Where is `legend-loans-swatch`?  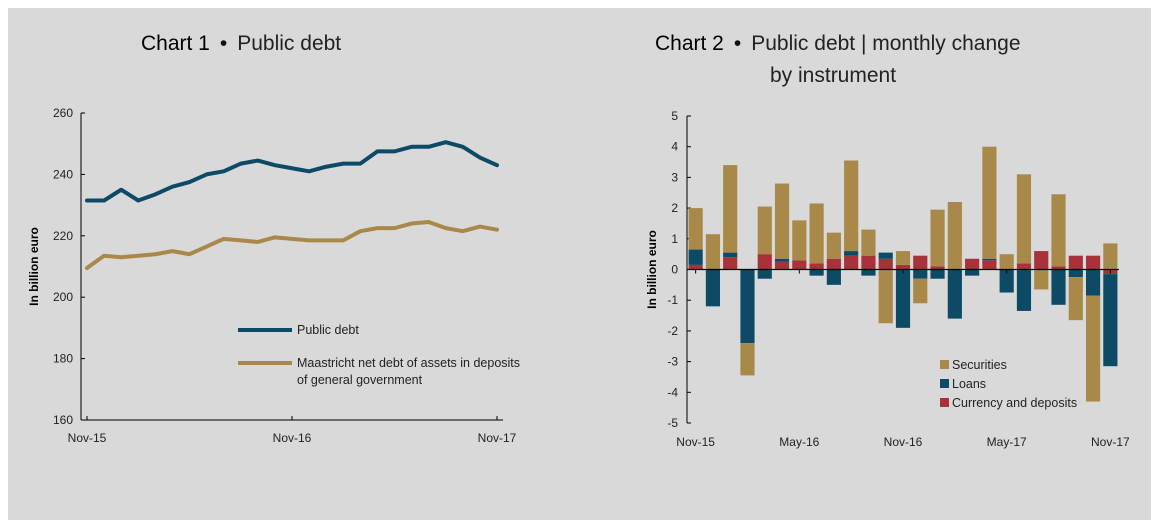
legend-loans-swatch is located at coordinates (944, 383).